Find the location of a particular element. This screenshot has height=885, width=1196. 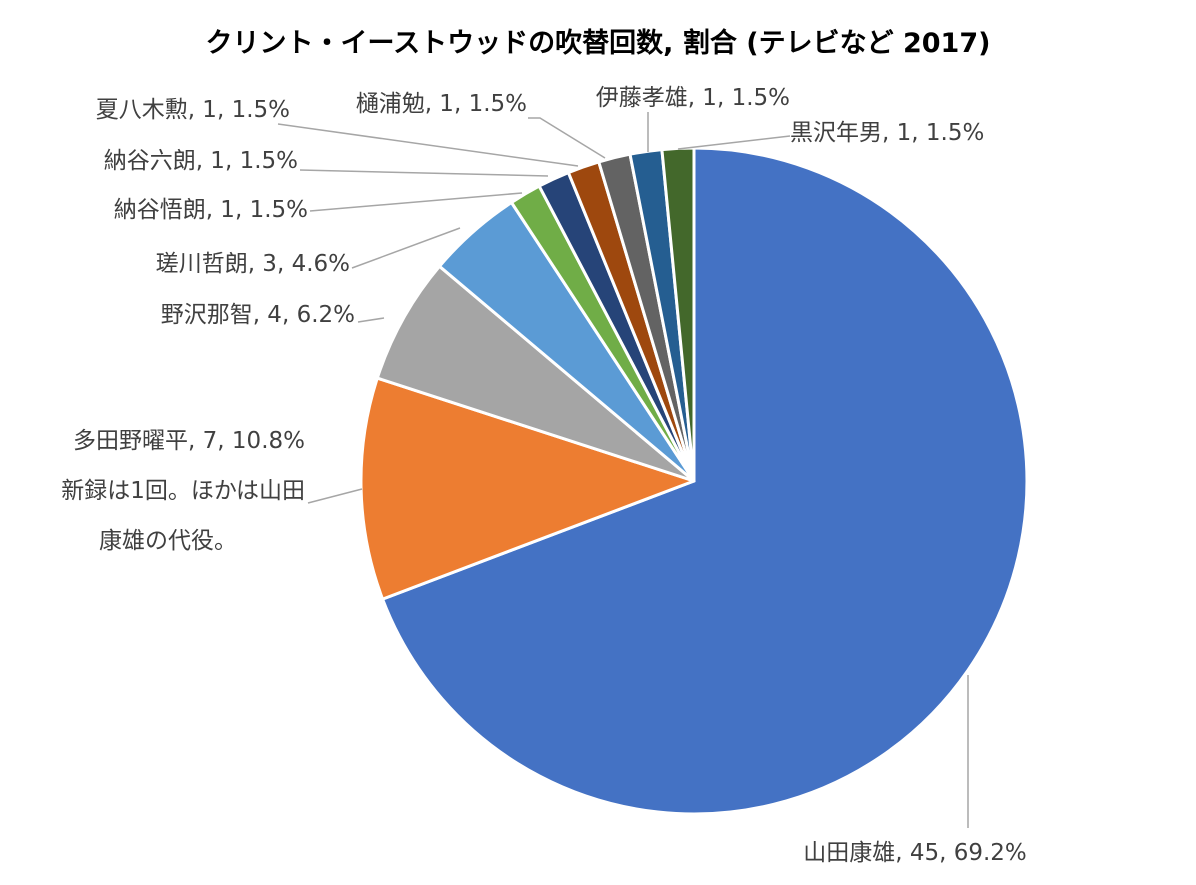

data-label: 野沢那智, 4, 6.2% is located at coordinates (258, 315).